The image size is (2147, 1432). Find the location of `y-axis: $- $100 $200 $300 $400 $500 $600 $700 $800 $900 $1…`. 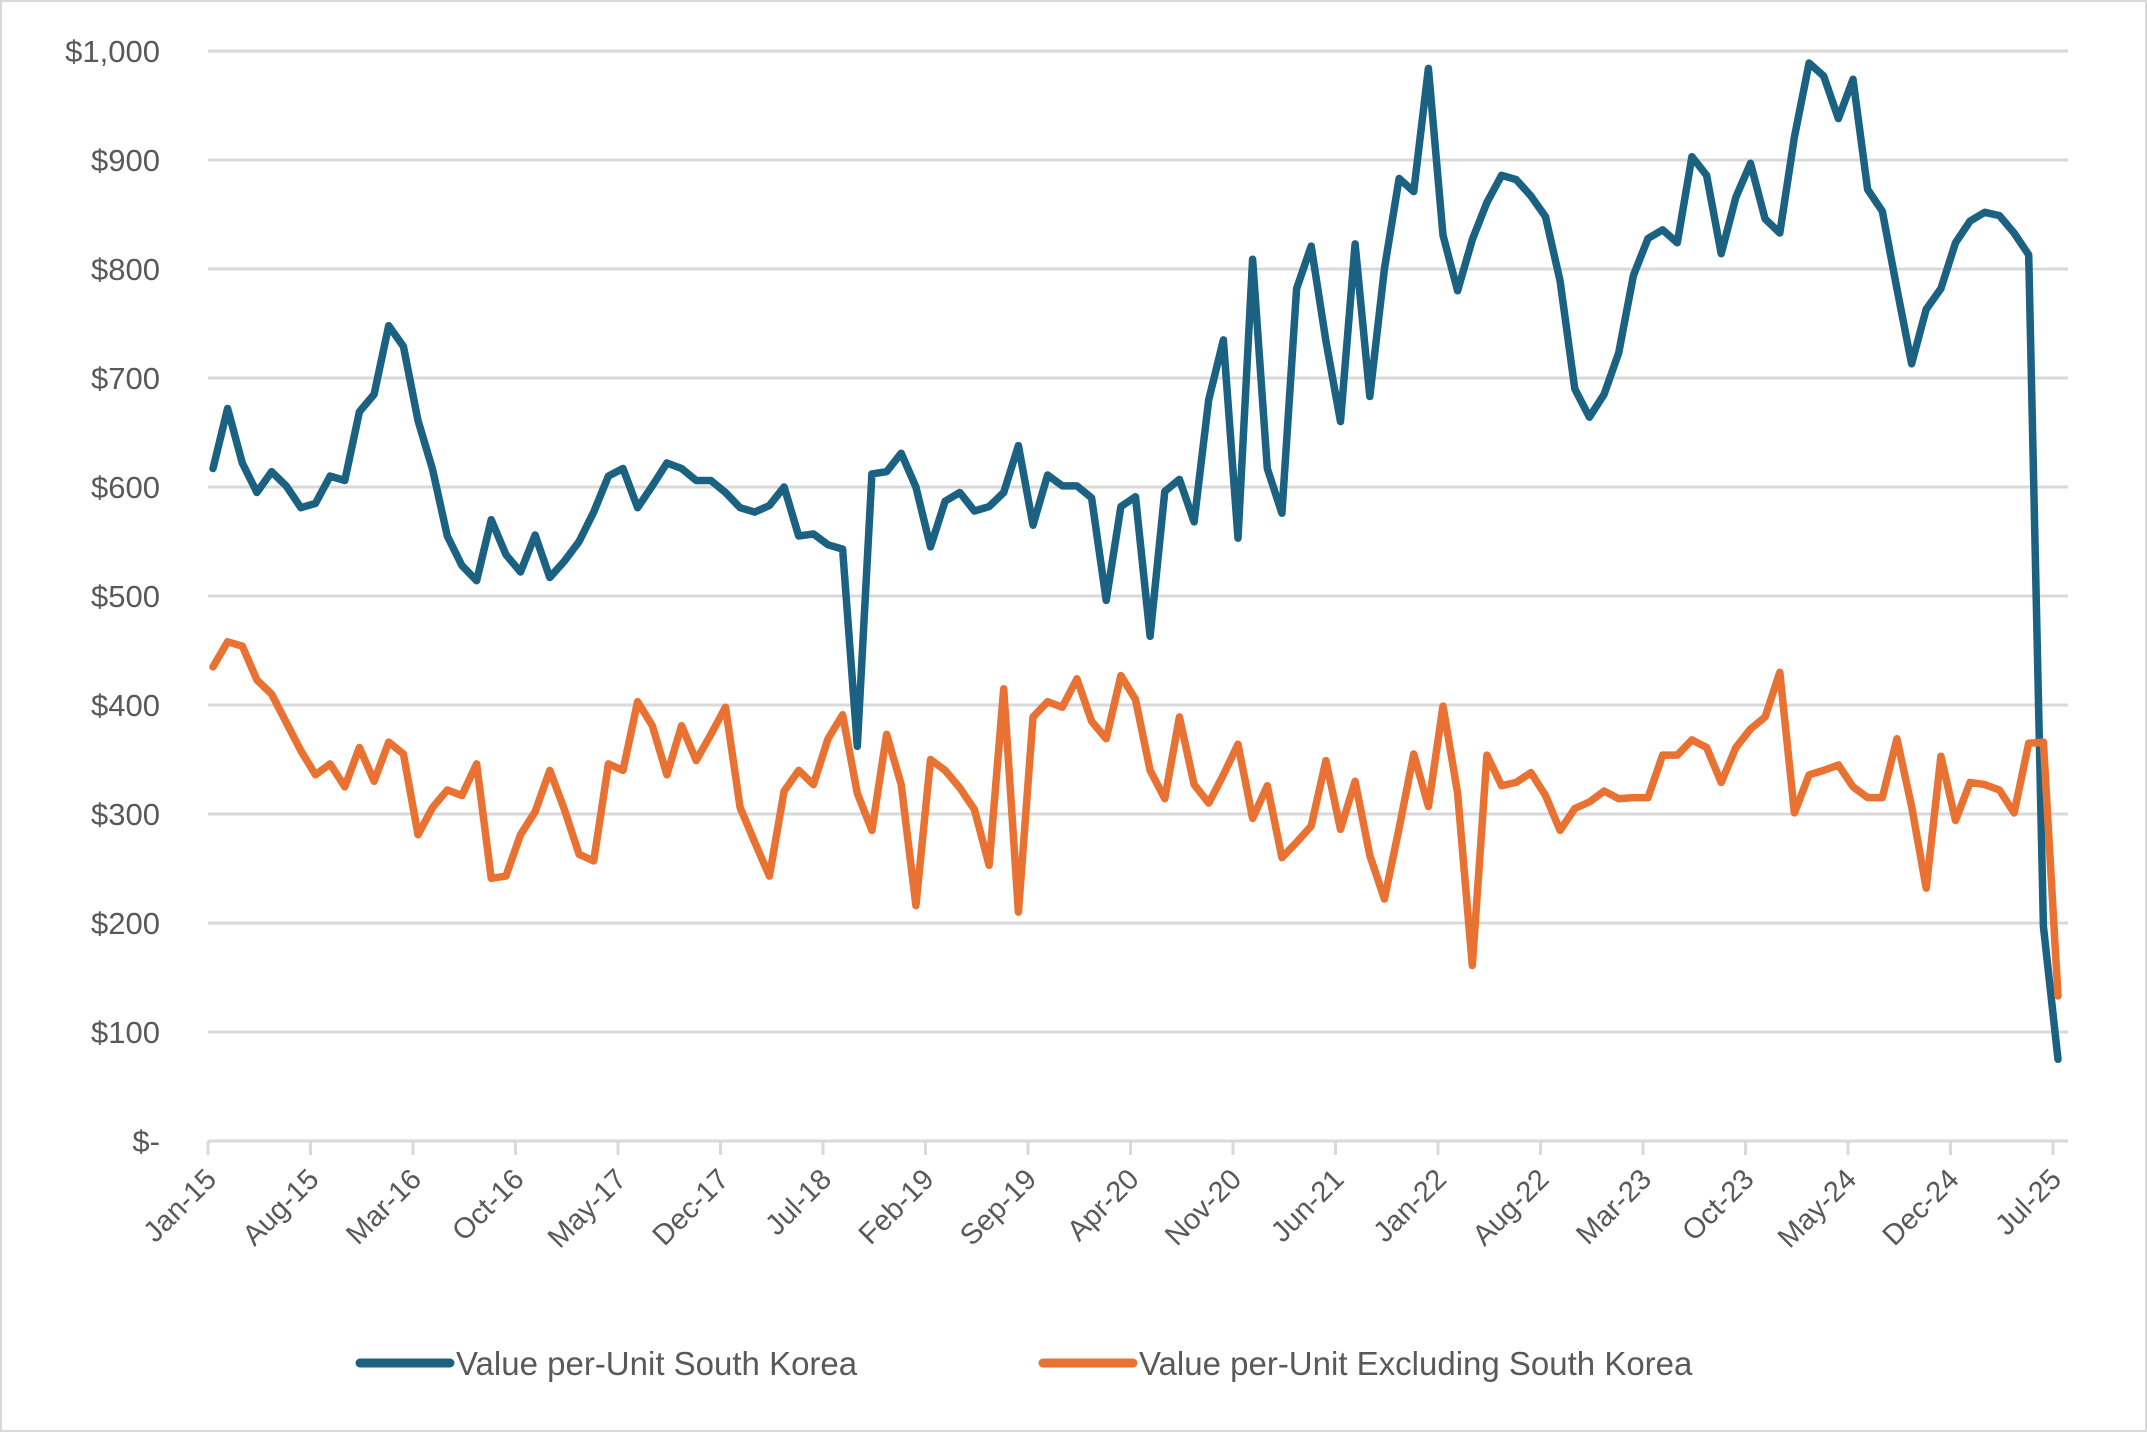

y-axis: $- $100 $200 $300 $400 $500 $600 $700 $800 $900 $1… is located at coordinates (112, 596).